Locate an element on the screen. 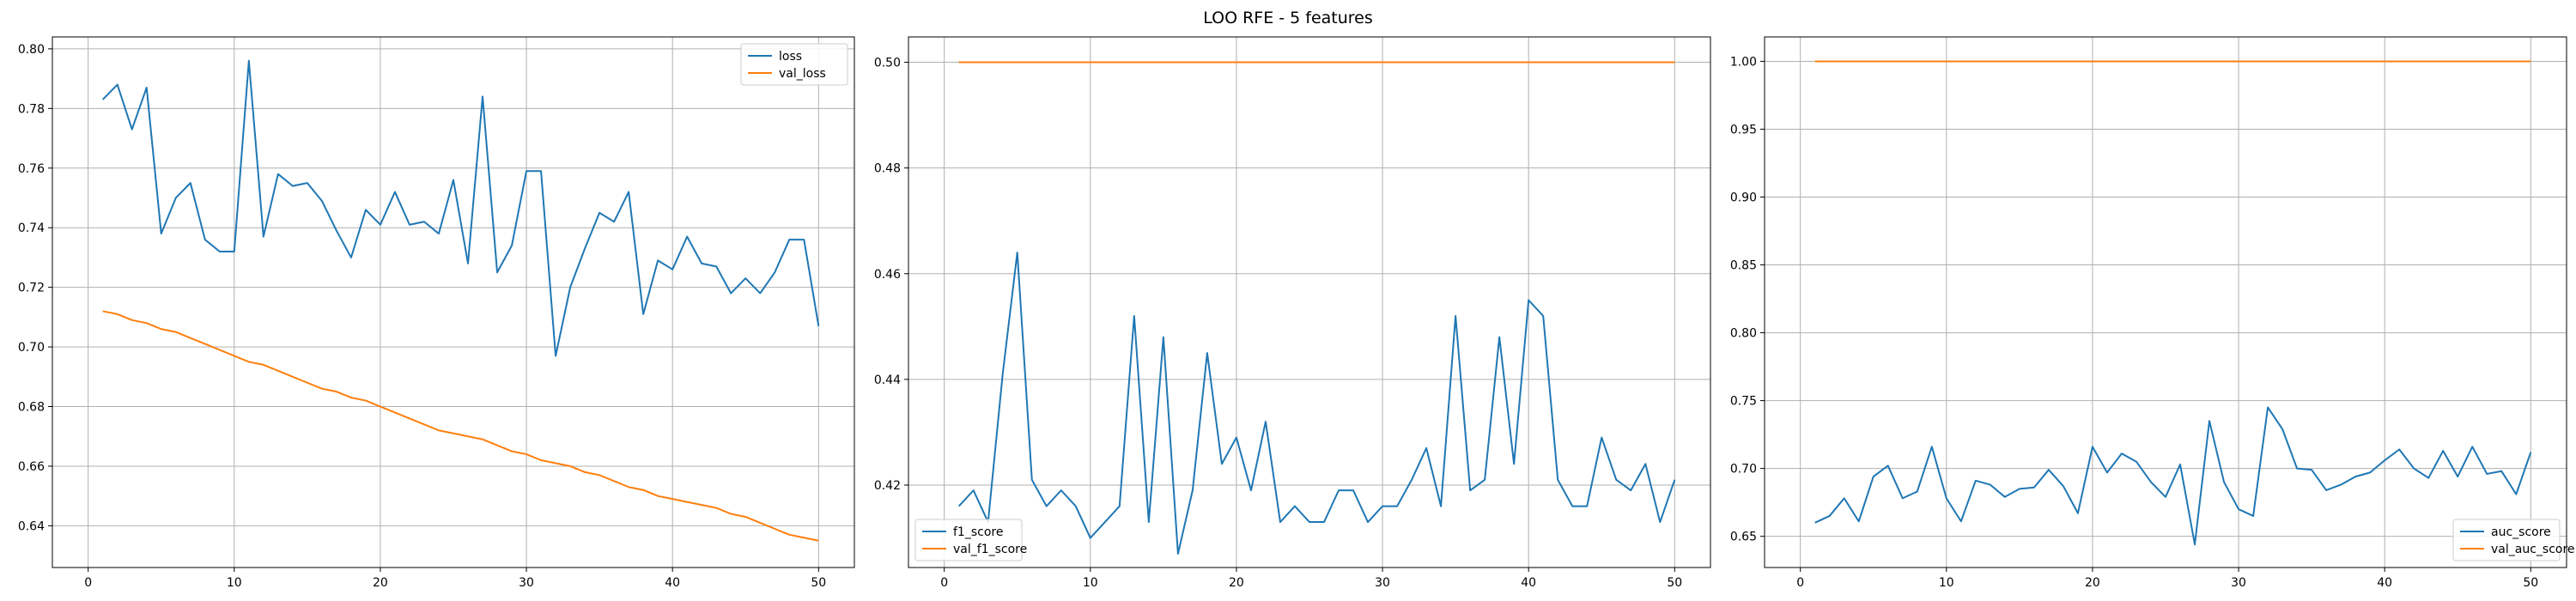  y-tick-label: 0.75 is located at coordinates (1744, 402).